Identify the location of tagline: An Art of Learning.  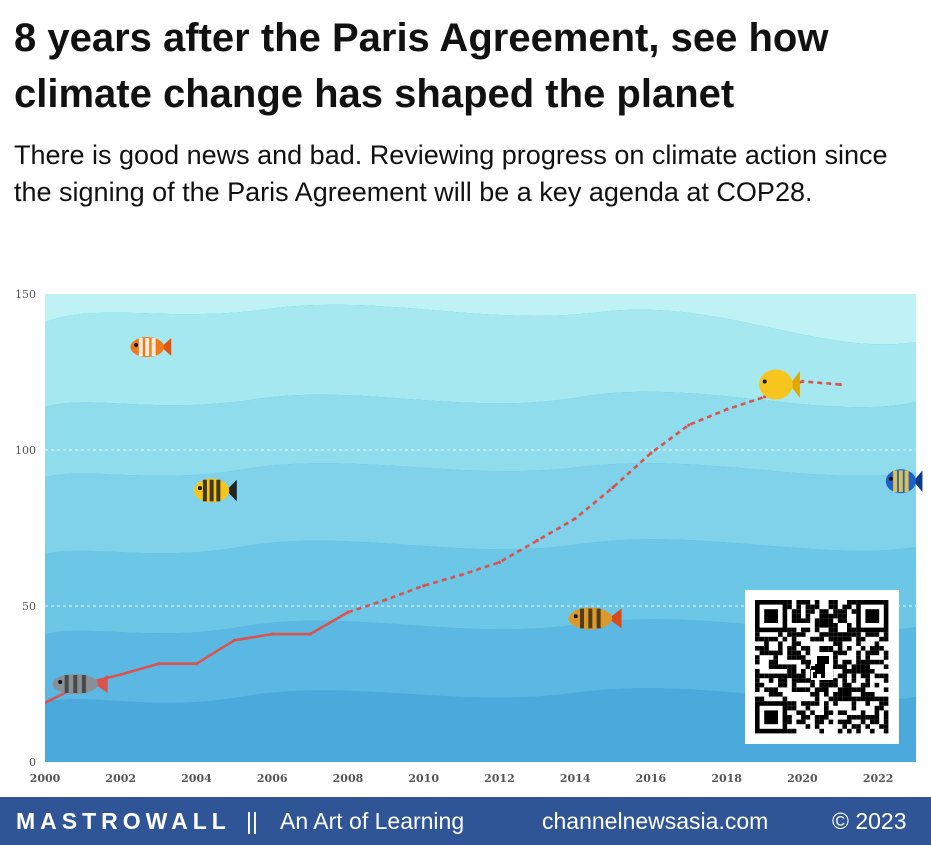
(372, 821).